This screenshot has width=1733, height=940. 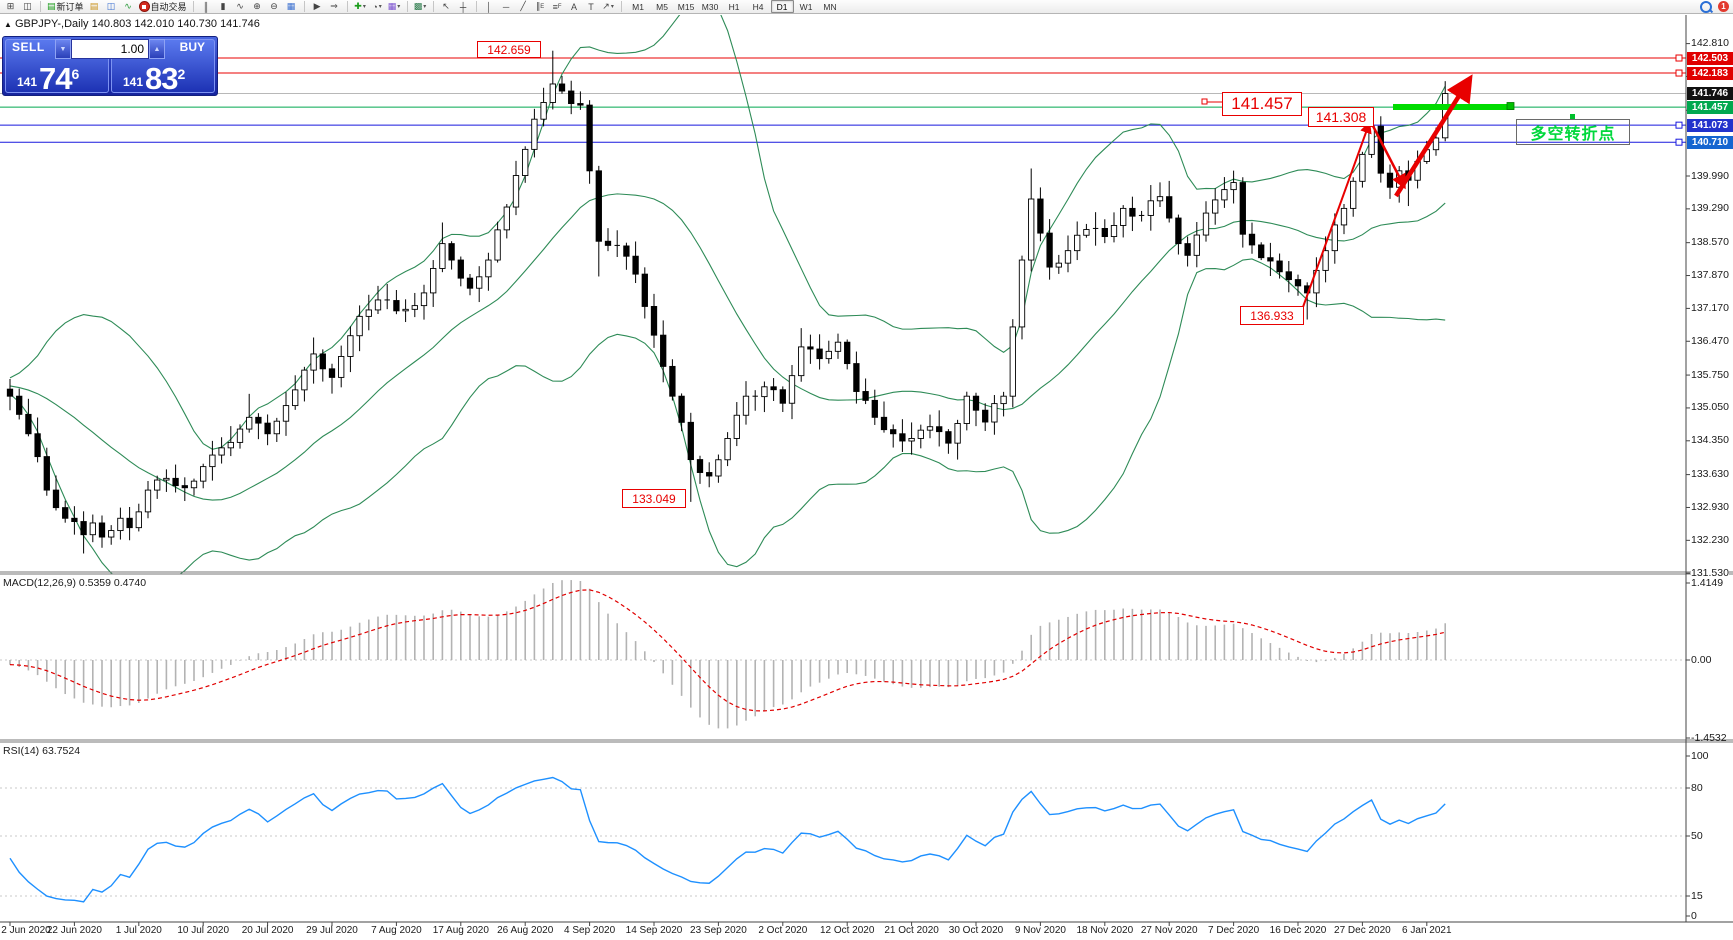 I want to click on volume-down-button: ▼, so click(x=63, y=49).